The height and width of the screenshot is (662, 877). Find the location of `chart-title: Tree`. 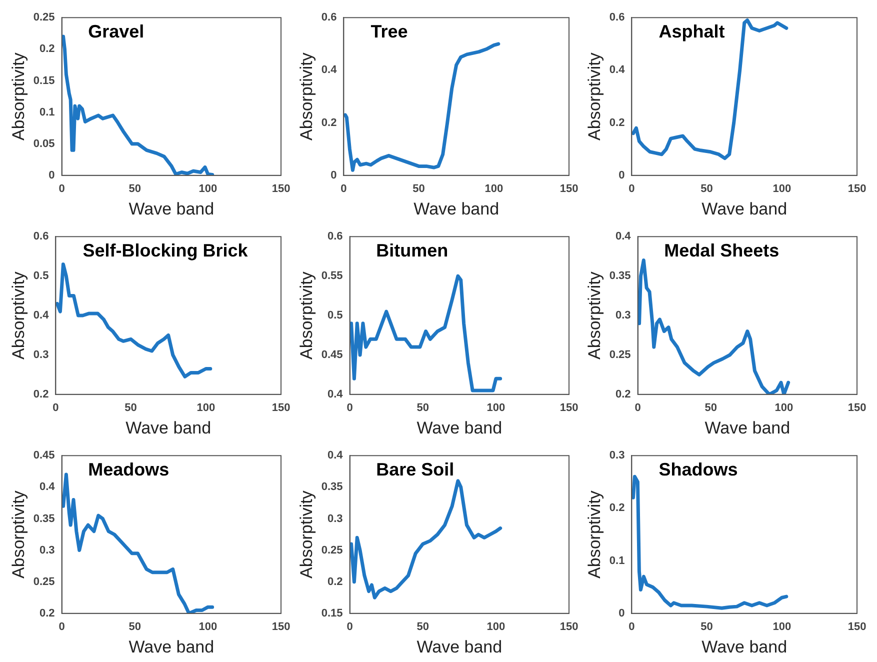

chart-title: Tree is located at coordinates (389, 32).